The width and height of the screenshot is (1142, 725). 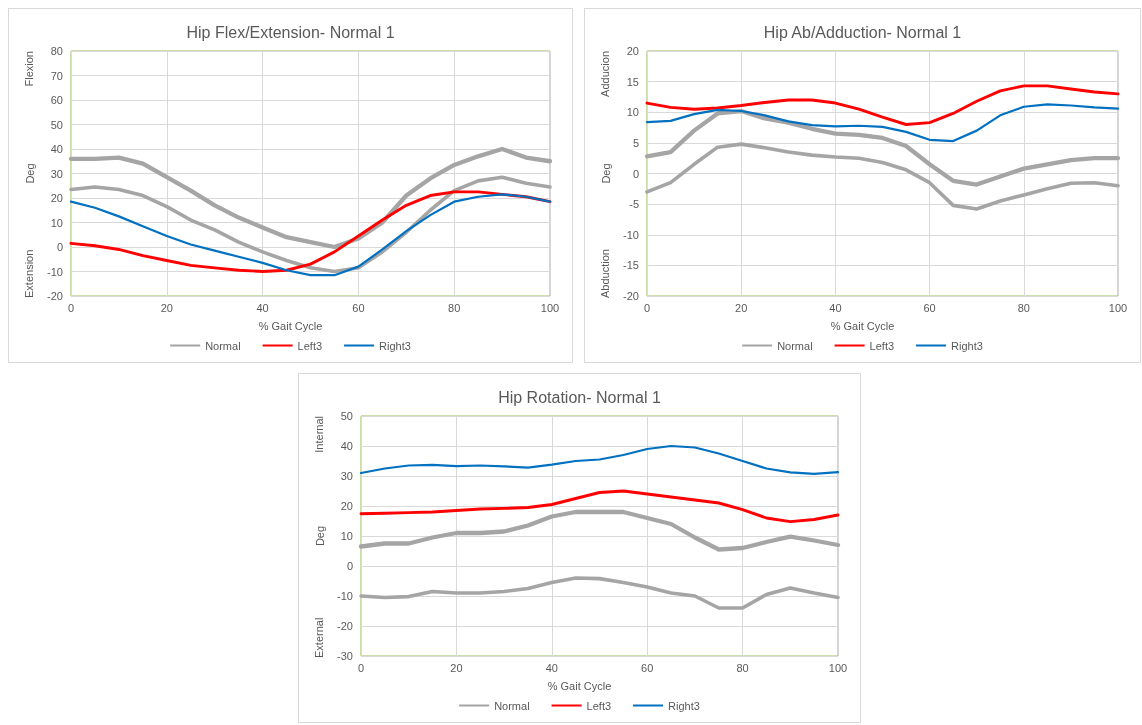 I want to click on text: External, so click(x=318, y=637).